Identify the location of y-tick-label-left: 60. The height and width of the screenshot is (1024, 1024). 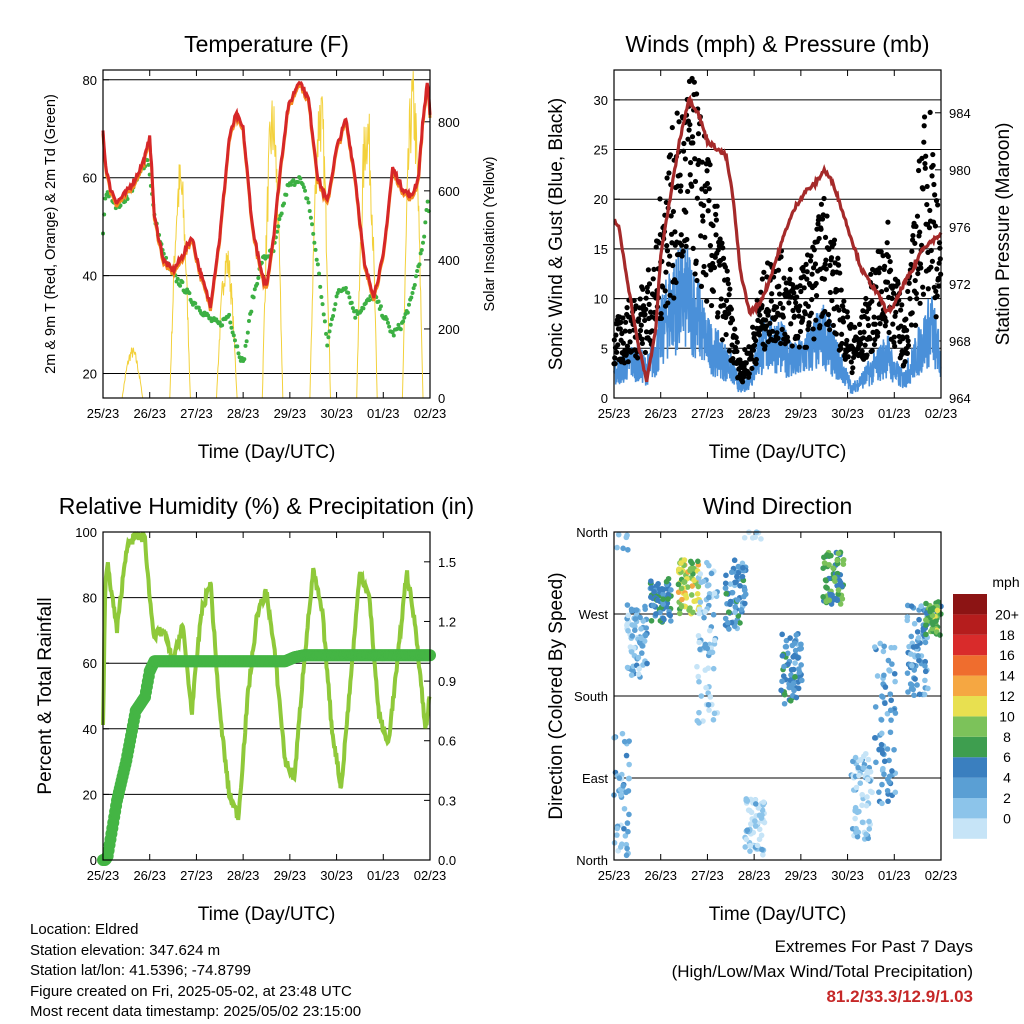
(90, 178).